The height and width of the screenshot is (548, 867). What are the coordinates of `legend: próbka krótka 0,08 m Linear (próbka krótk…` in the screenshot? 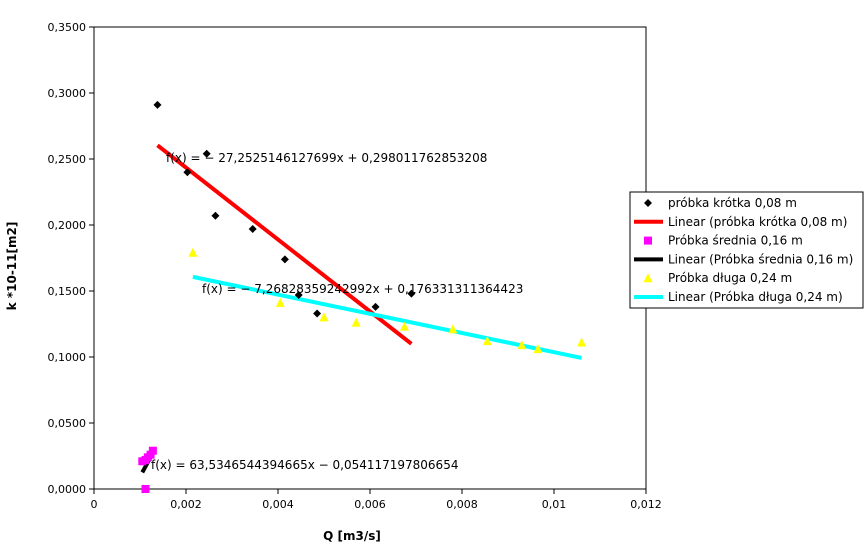 It's located at (746, 250).